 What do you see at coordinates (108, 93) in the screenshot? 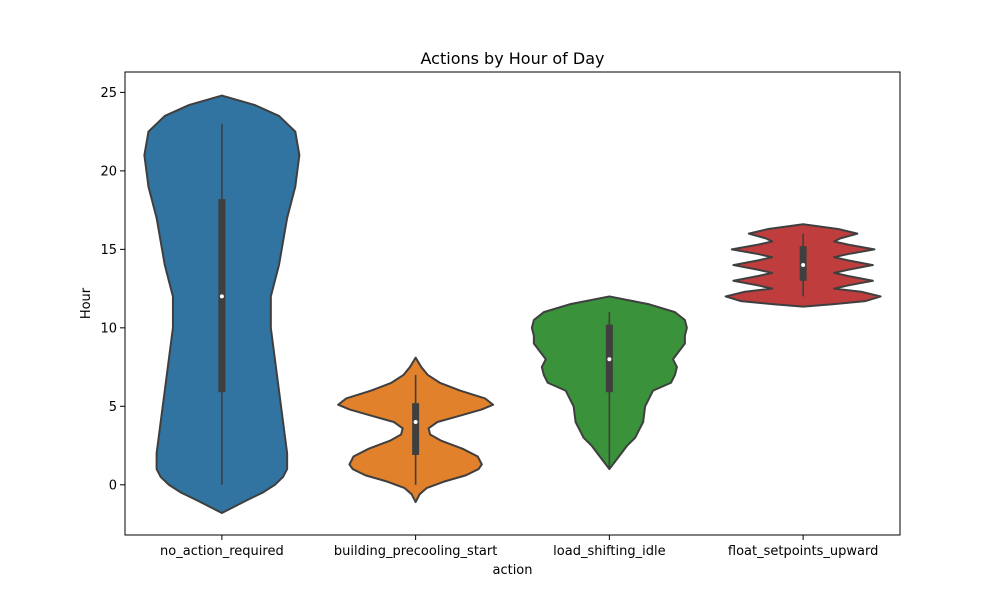
I see `y-tick-label: 25` at bounding box center [108, 93].